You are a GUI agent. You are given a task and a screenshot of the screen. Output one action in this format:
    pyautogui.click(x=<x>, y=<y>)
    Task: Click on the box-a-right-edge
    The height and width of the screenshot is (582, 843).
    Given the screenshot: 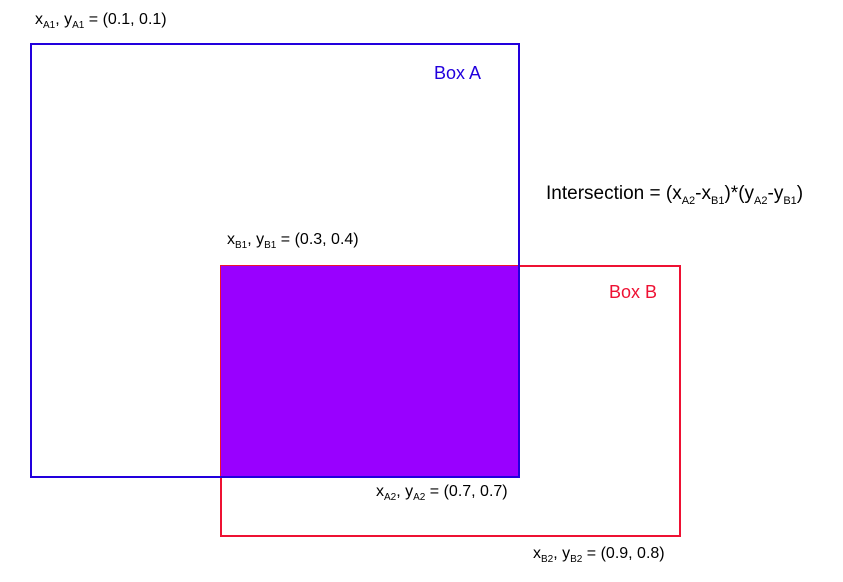 What is the action you would take?
    pyautogui.click(x=519, y=371)
    